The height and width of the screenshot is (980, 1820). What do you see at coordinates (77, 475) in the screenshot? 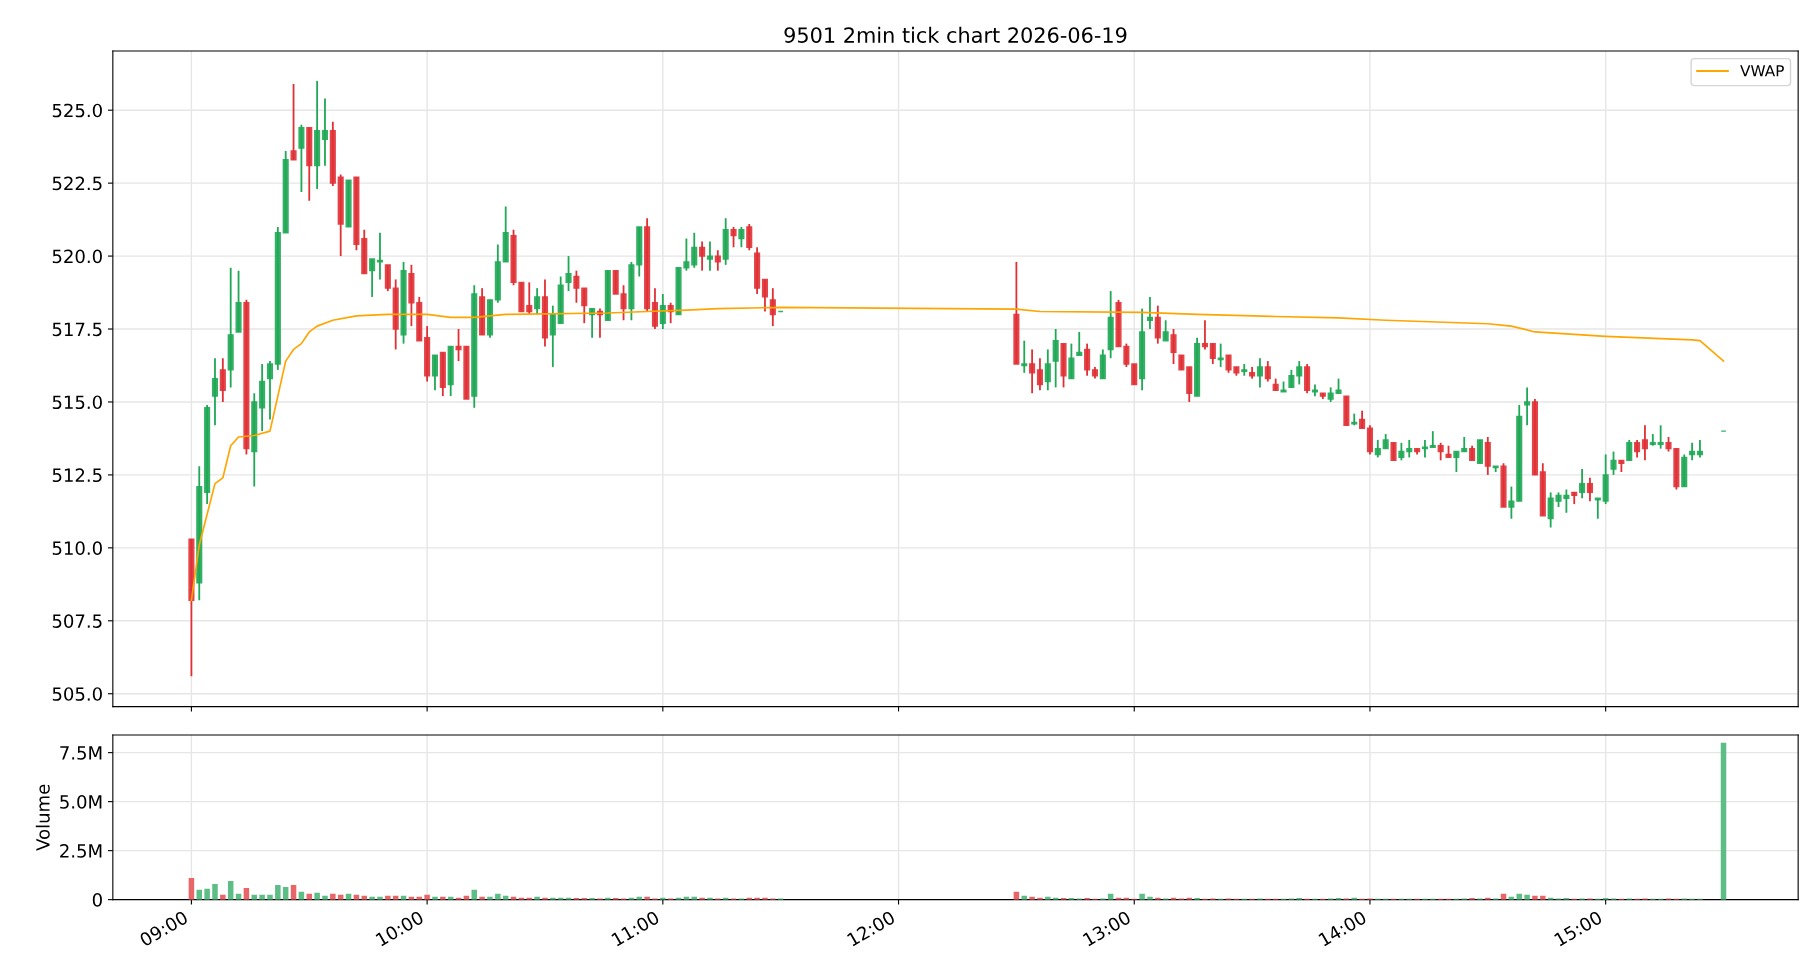
I see `y-tick-label: 512.5` at bounding box center [77, 475].